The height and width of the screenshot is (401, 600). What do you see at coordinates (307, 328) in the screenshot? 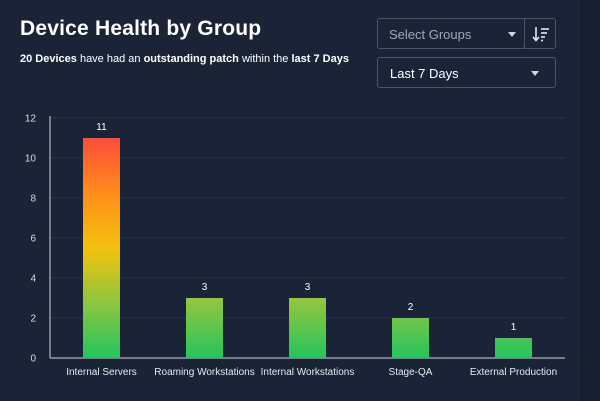
I see `bar-internal-workstations` at bounding box center [307, 328].